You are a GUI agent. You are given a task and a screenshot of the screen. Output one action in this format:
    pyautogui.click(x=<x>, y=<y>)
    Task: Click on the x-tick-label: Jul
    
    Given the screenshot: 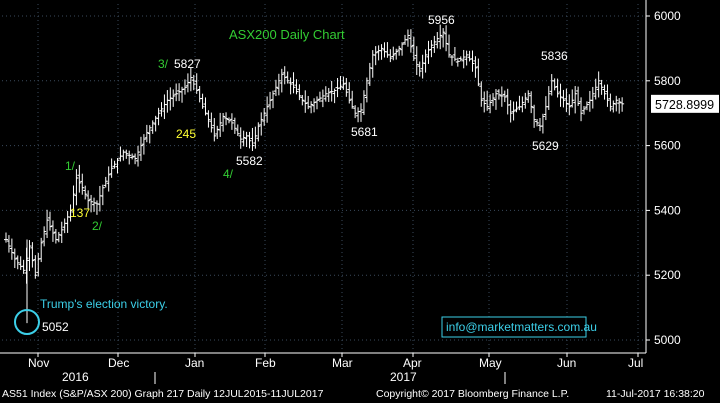 What is the action you would take?
    pyautogui.click(x=635, y=363)
    